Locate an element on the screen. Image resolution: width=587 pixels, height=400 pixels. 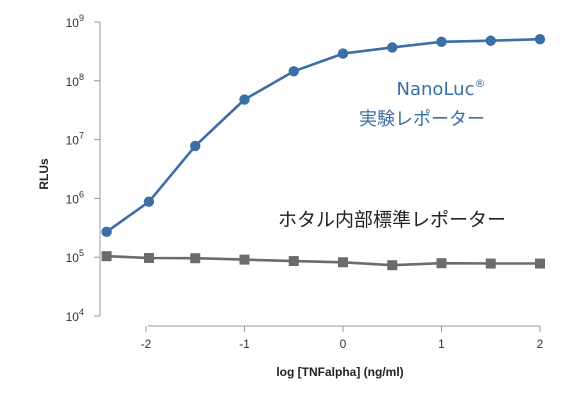
y-tick-label: 10⁶ is located at coordinates (75, 197).